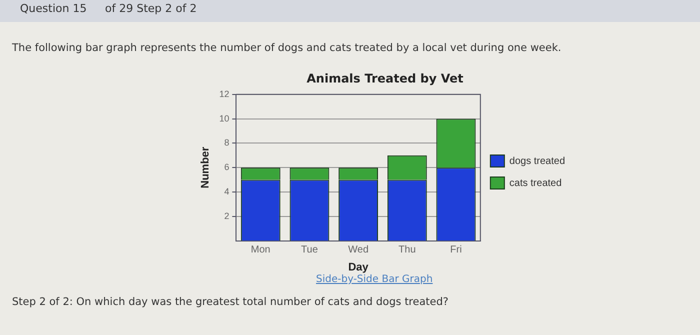 The image size is (700, 335). What do you see at coordinates (407, 250) in the screenshot?
I see `x-tick-label: Thu` at bounding box center [407, 250].